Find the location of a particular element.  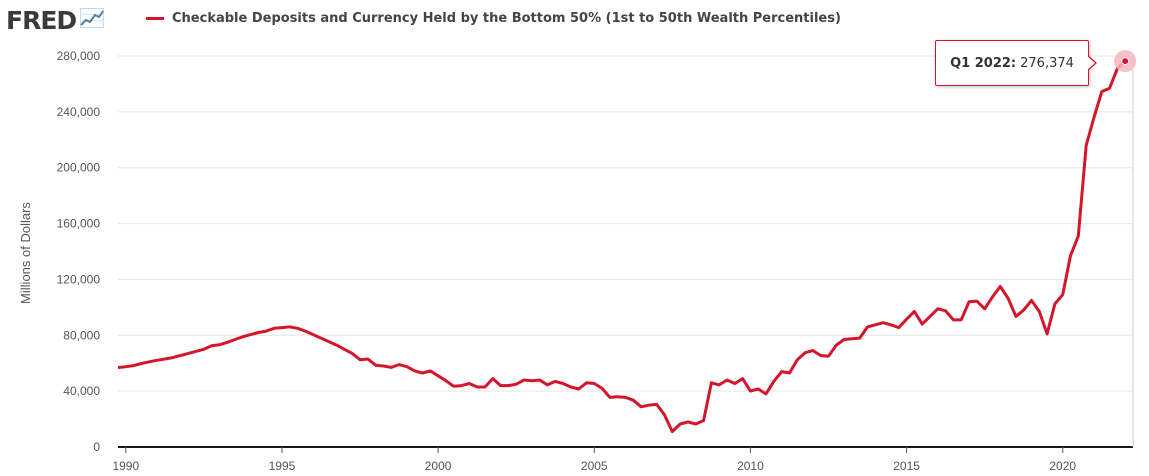

y-tick-label: 80,000 is located at coordinates (81, 335).